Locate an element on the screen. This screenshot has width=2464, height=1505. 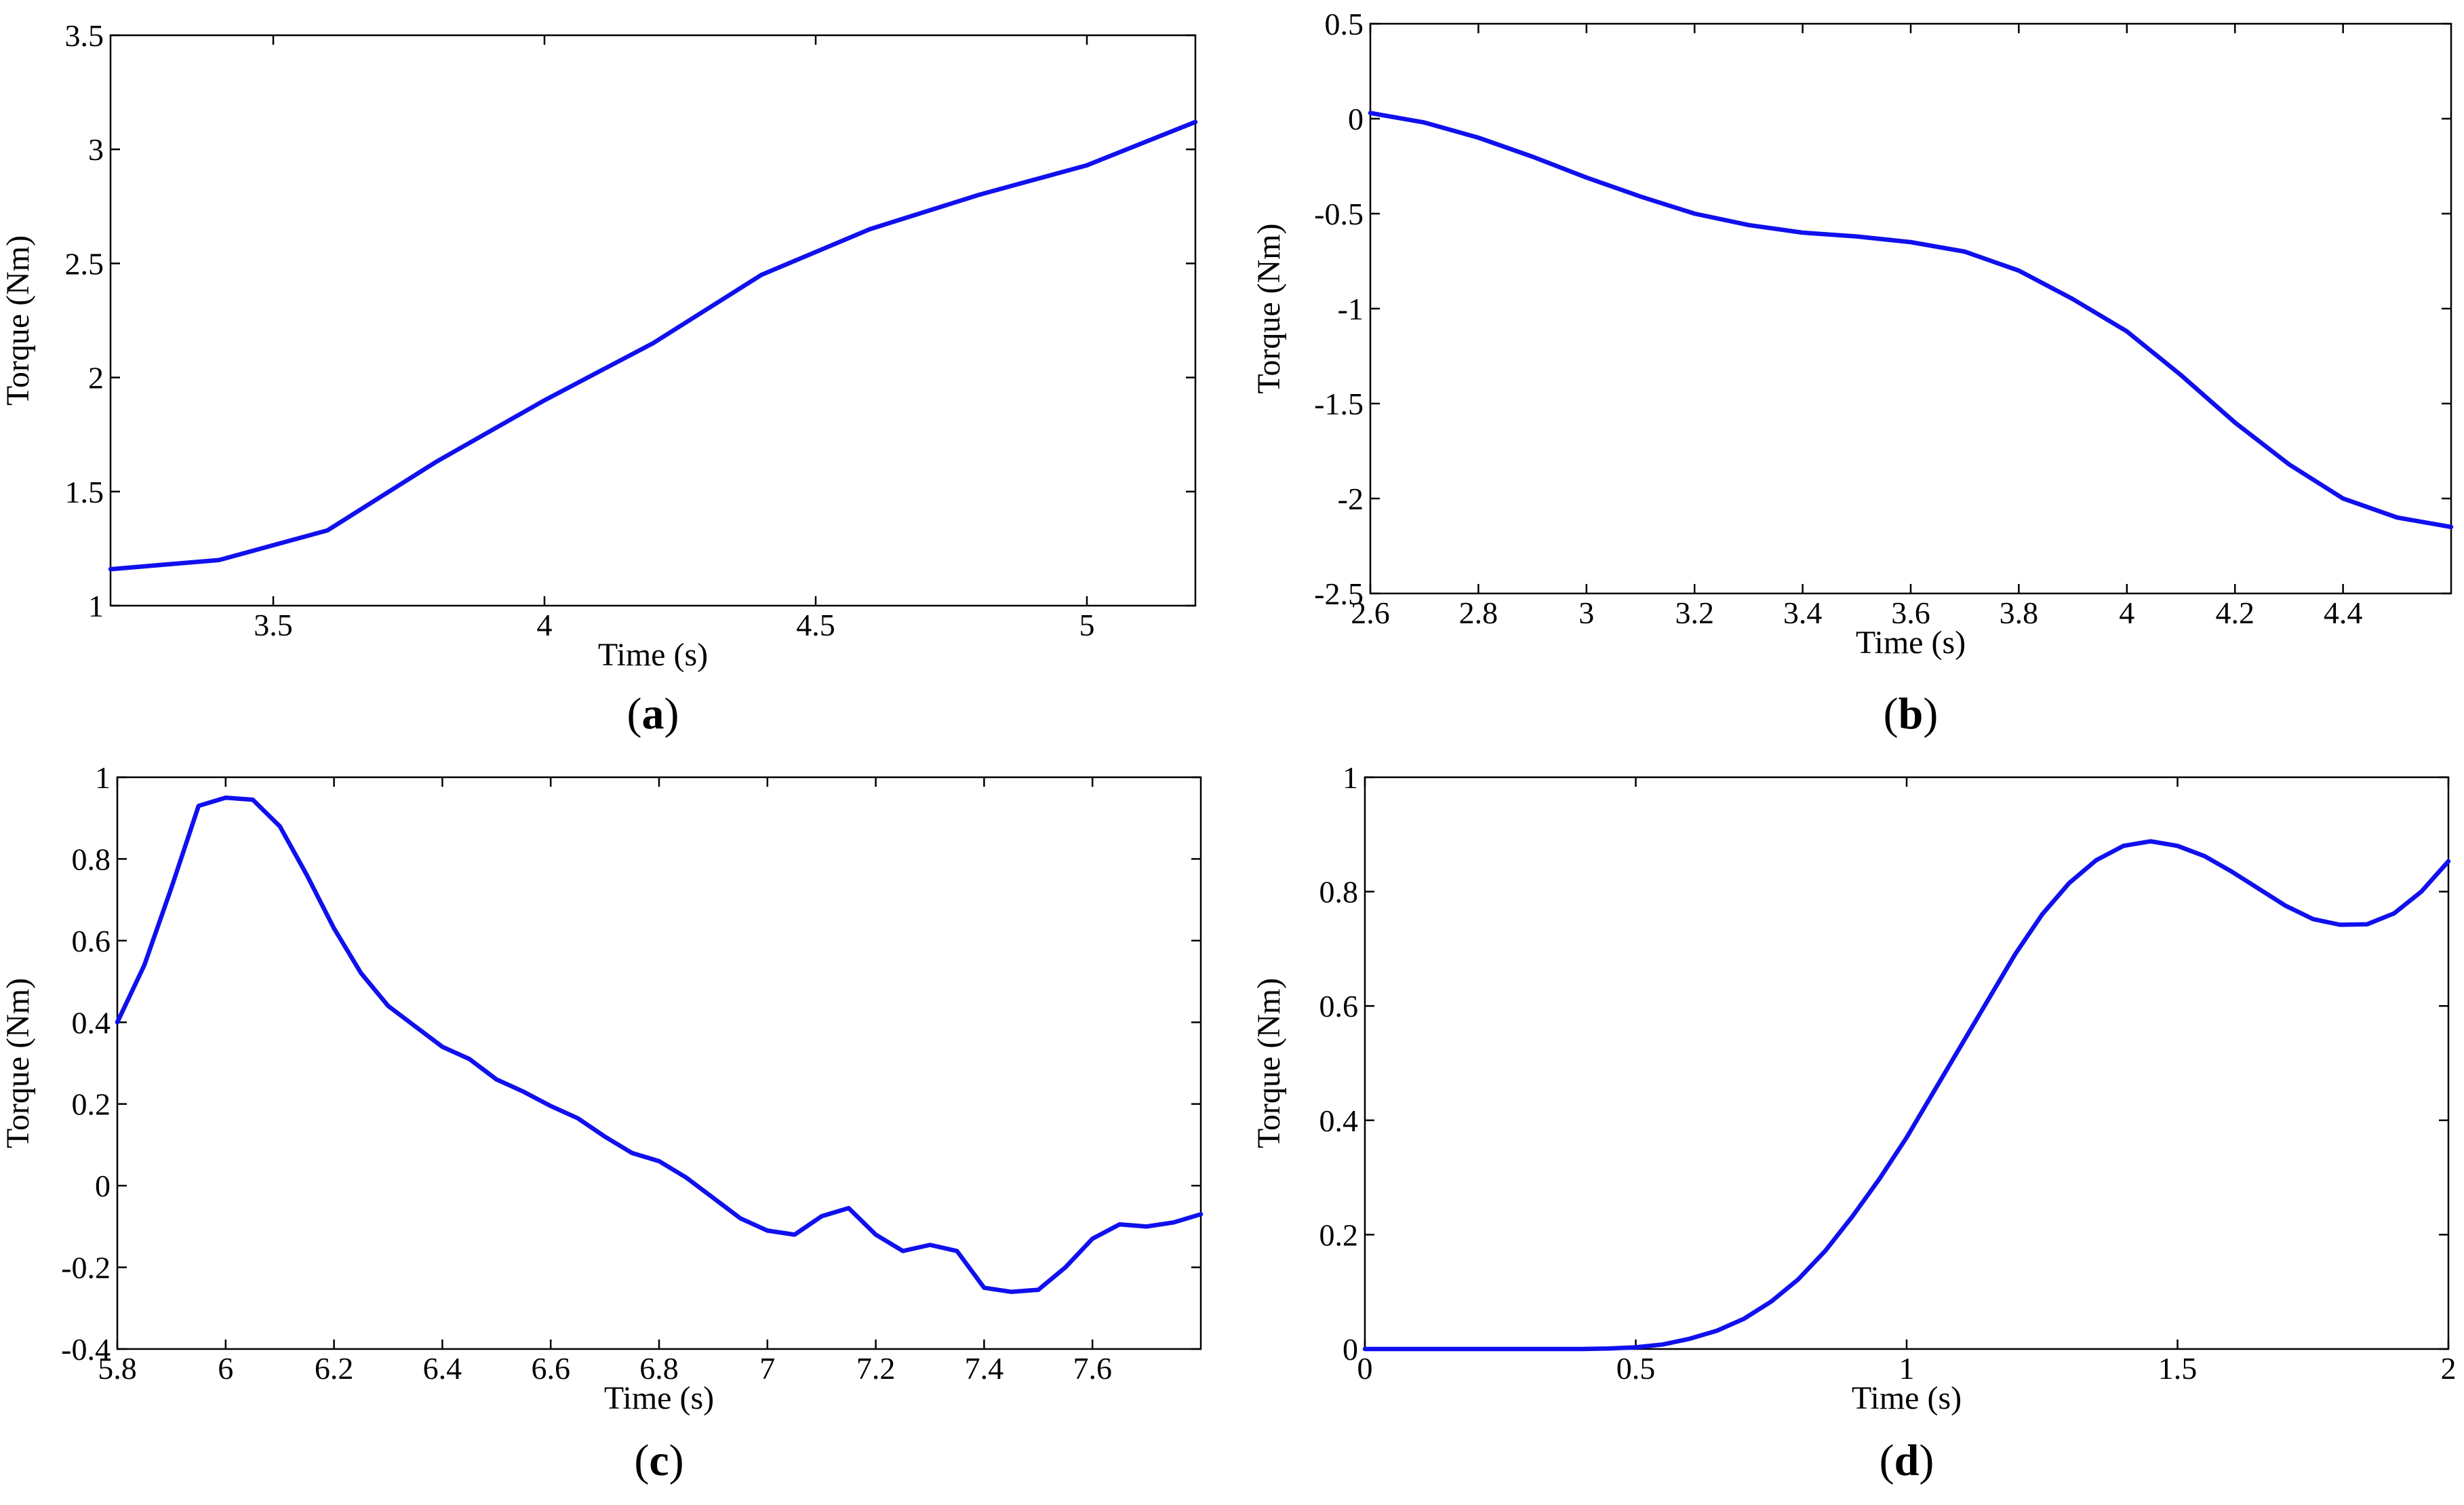
x-tick-label: 2.6 is located at coordinates (1370, 612).